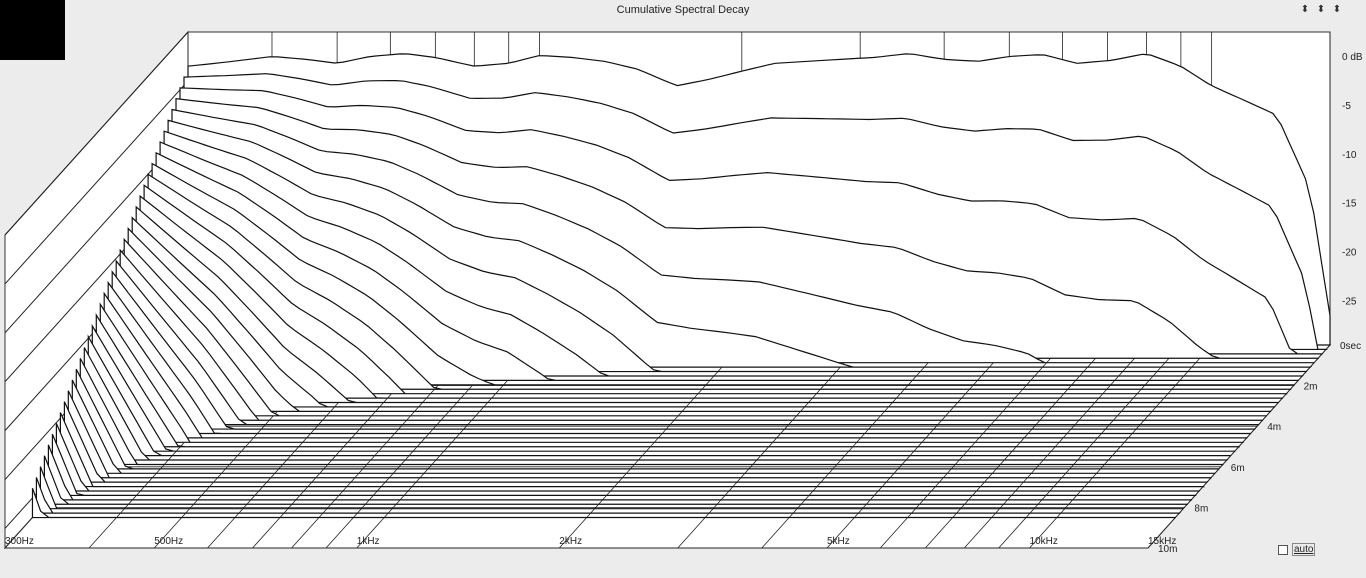 The image size is (1366, 578). What do you see at coordinates (1162, 541) in the screenshot?
I see `freq-tick-label: 15kHz` at bounding box center [1162, 541].